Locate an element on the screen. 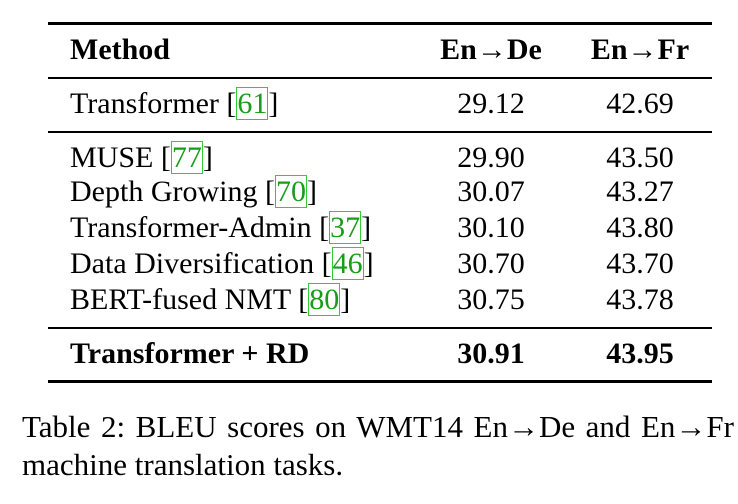 Image resolution: width=738 pixels, height=504 pixels. row-method: BERT-fused NMT [80] is located at coordinates (210, 299).